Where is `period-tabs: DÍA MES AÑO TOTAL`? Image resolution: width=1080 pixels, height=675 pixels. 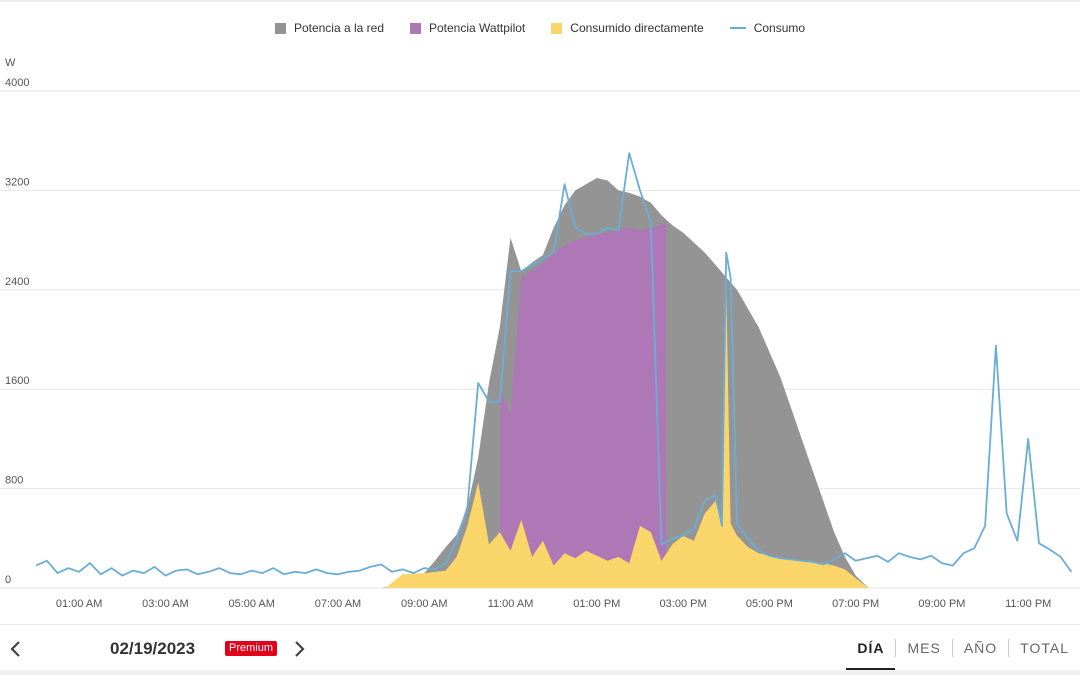 period-tabs: DÍA MES AÑO TOTAL is located at coordinates (963, 648).